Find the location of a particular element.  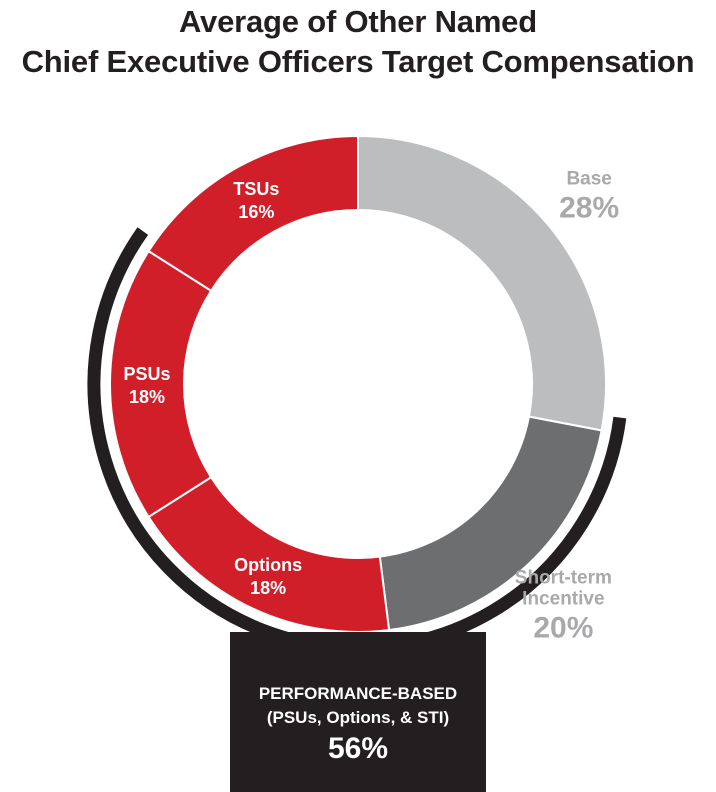

performance-based-value: 56% is located at coordinates (358, 748).